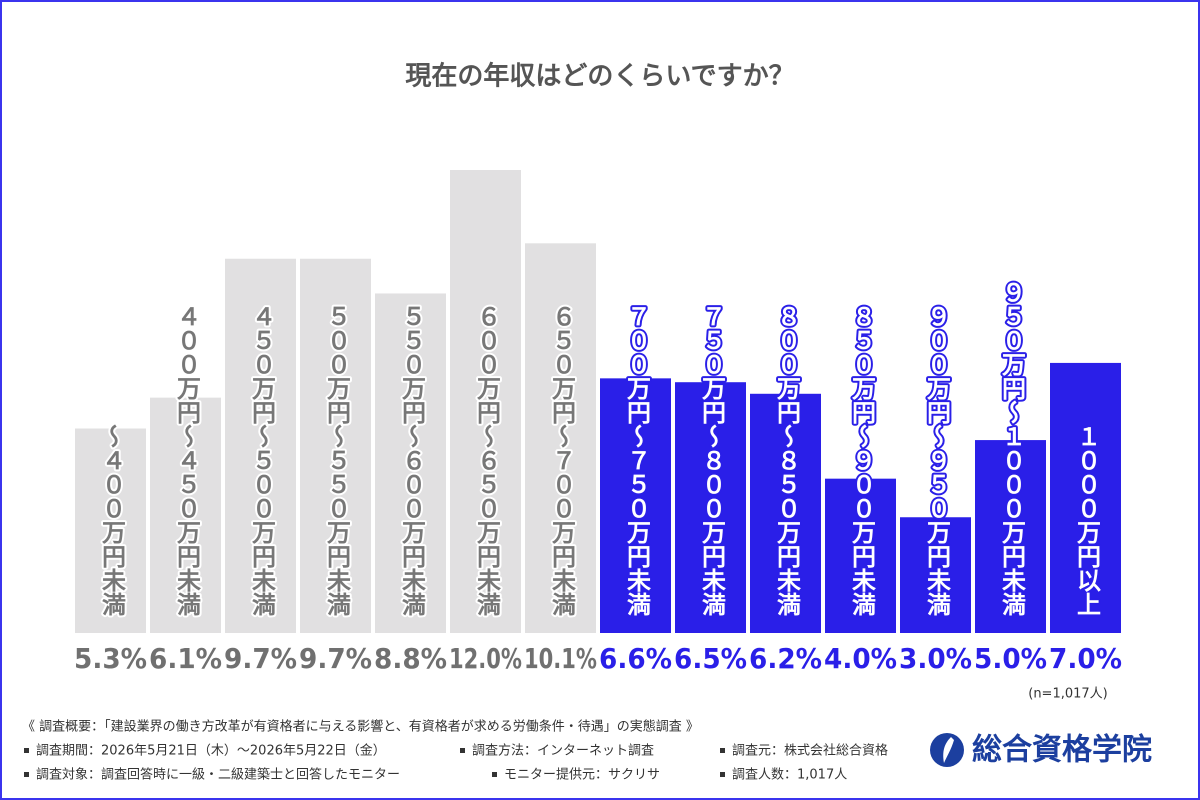 Image resolution: width=1200 pixels, height=800 pixels. Describe the element at coordinates (1012, 448) in the screenshot. I see `category-label: ９５０万円～１０００万円未満` at that location.